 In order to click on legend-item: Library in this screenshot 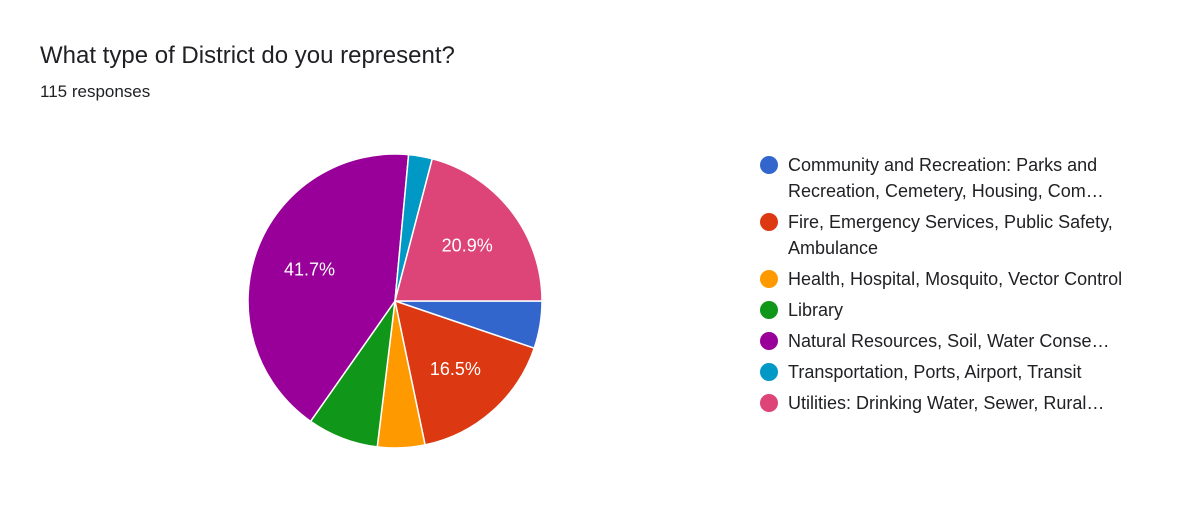, I will do `click(970, 310)`.